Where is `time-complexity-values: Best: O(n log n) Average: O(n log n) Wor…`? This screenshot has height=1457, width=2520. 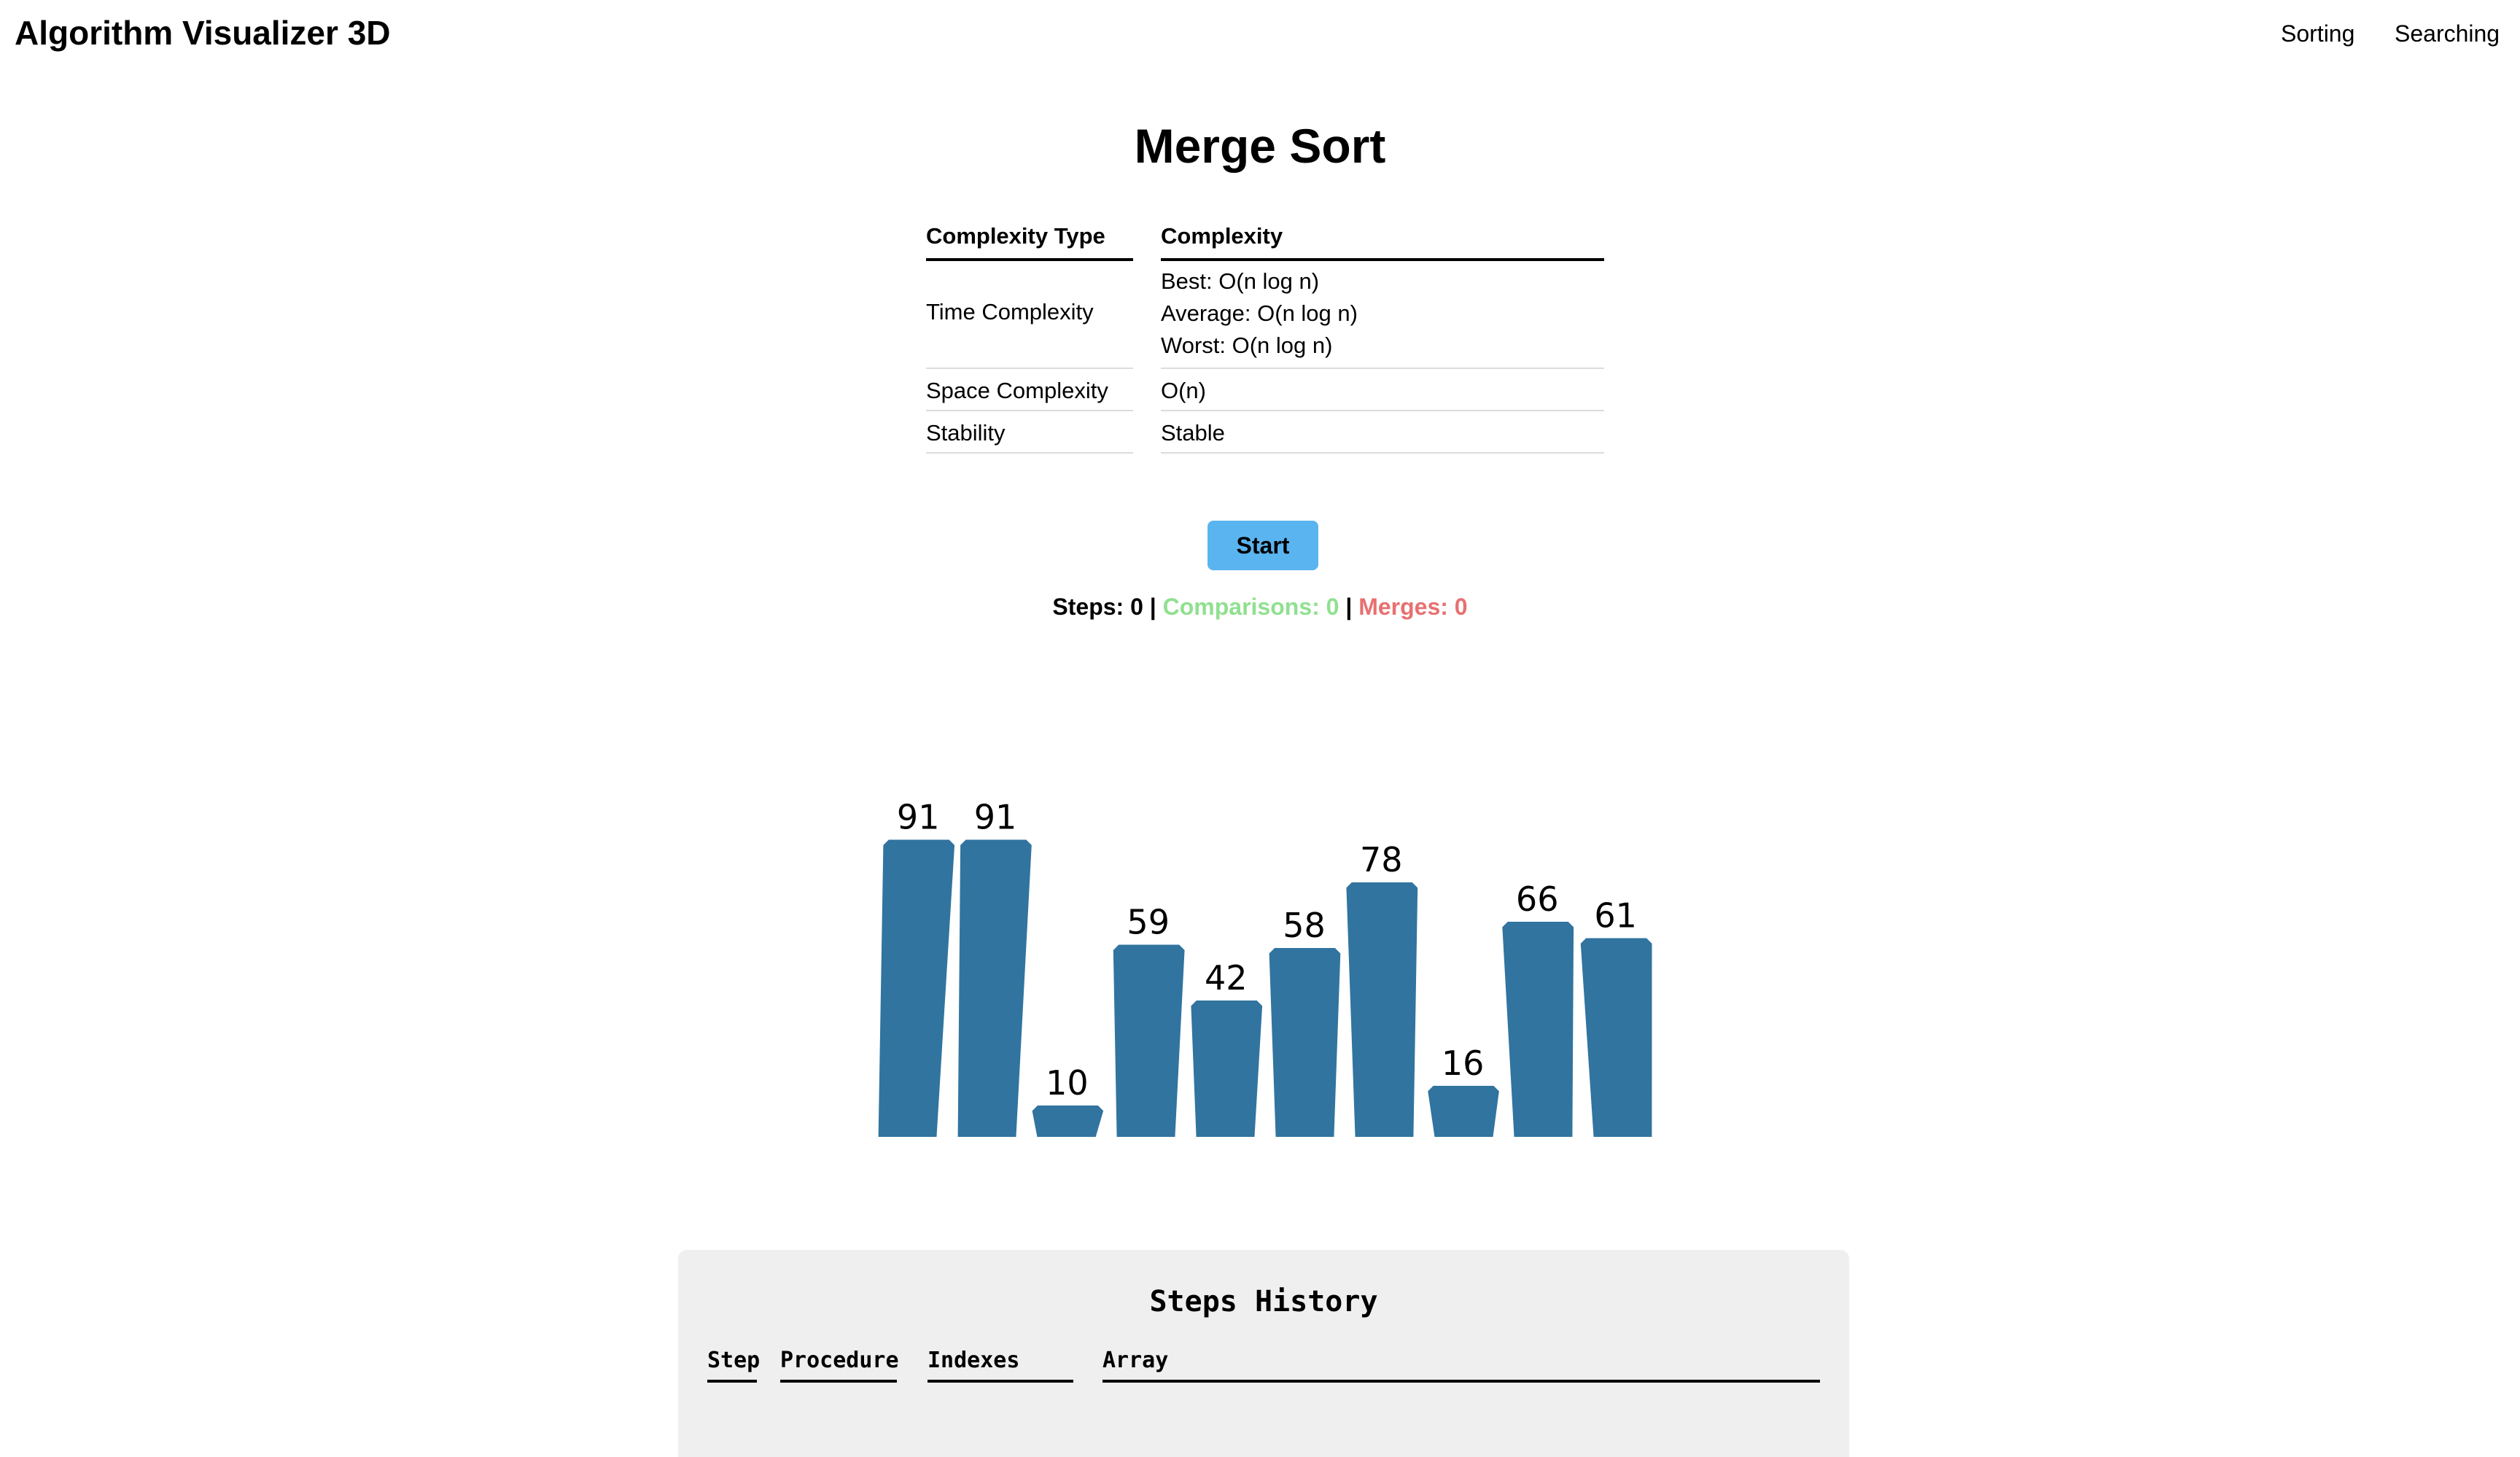 time-complexity-values: Best: O(n log n) Average: O(n log n) Wor… is located at coordinates (1259, 314).